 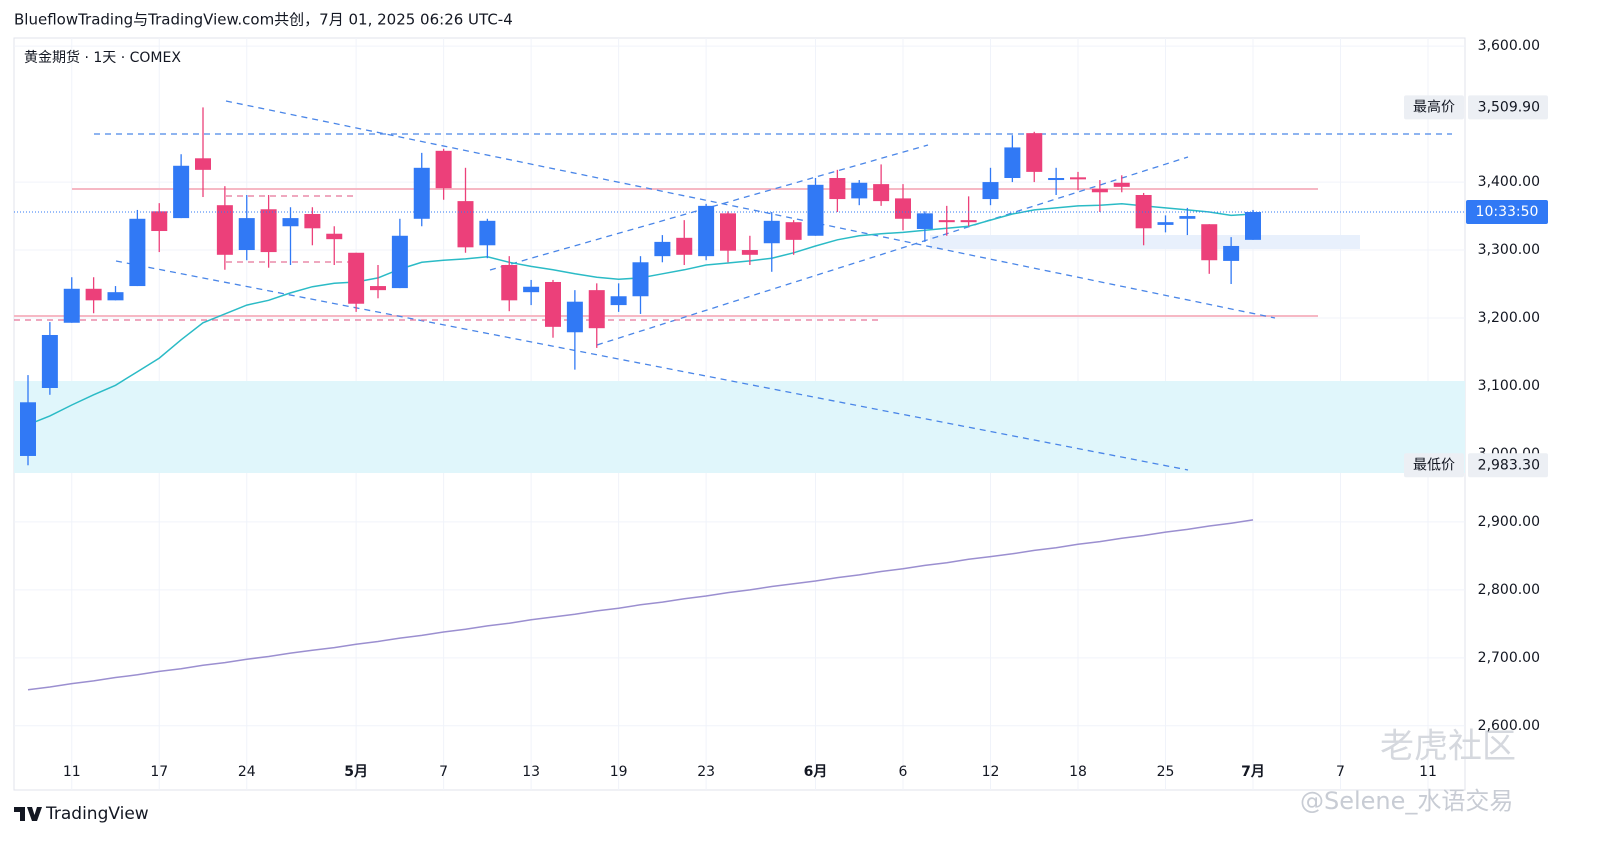 What do you see at coordinates (1078, 772) in the screenshot?
I see `x-tick-label: 18` at bounding box center [1078, 772].